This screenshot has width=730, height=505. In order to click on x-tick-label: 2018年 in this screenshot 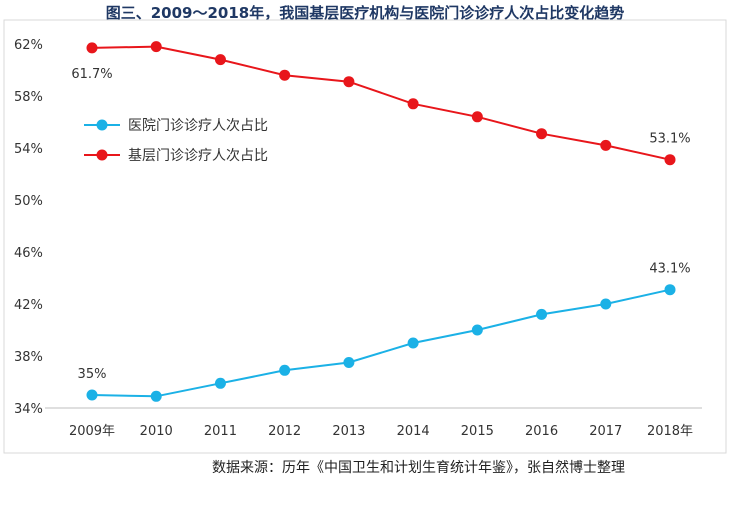, I will do `click(670, 431)`.